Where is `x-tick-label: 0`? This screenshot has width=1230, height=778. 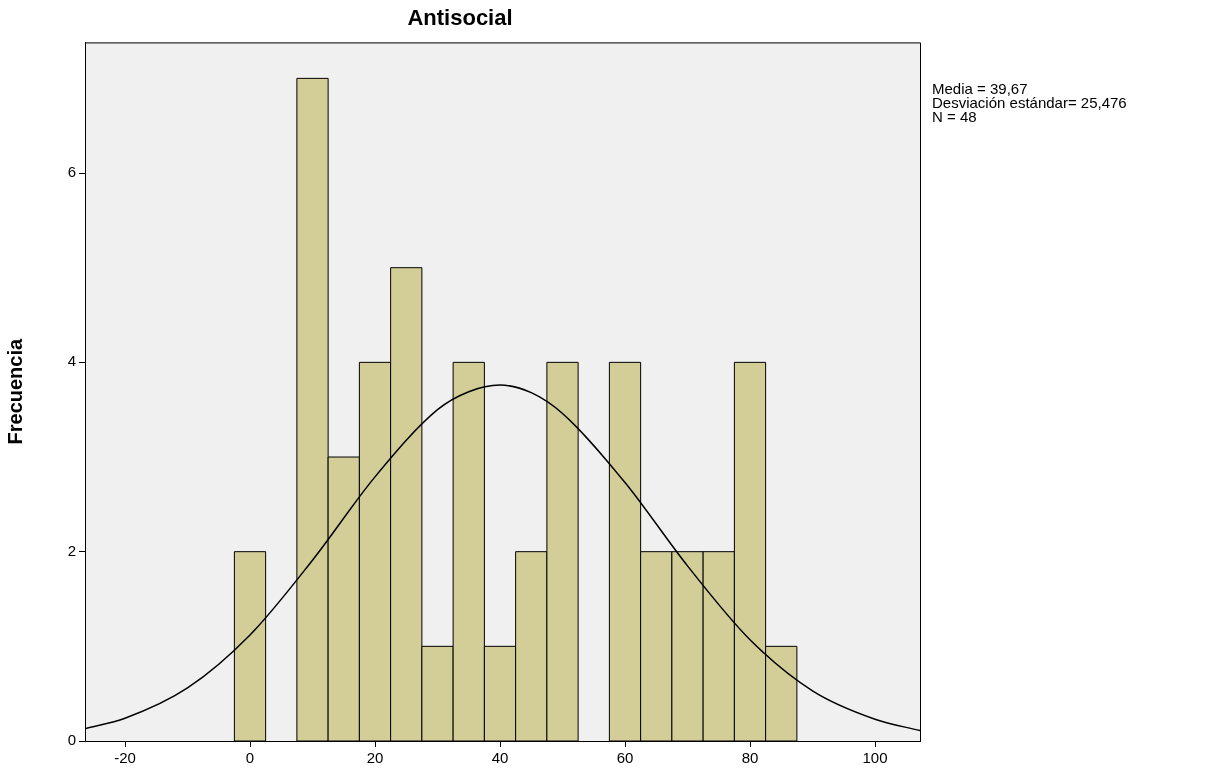 x-tick-label: 0 is located at coordinates (250, 758).